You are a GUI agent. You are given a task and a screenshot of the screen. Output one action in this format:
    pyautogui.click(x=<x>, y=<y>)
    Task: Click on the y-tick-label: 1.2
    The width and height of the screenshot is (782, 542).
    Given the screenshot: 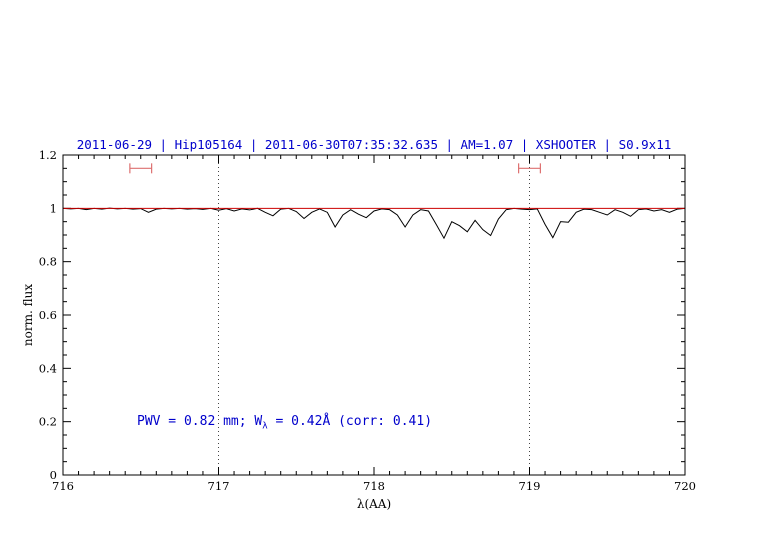 What is the action you would take?
    pyautogui.click(x=48, y=155)
    